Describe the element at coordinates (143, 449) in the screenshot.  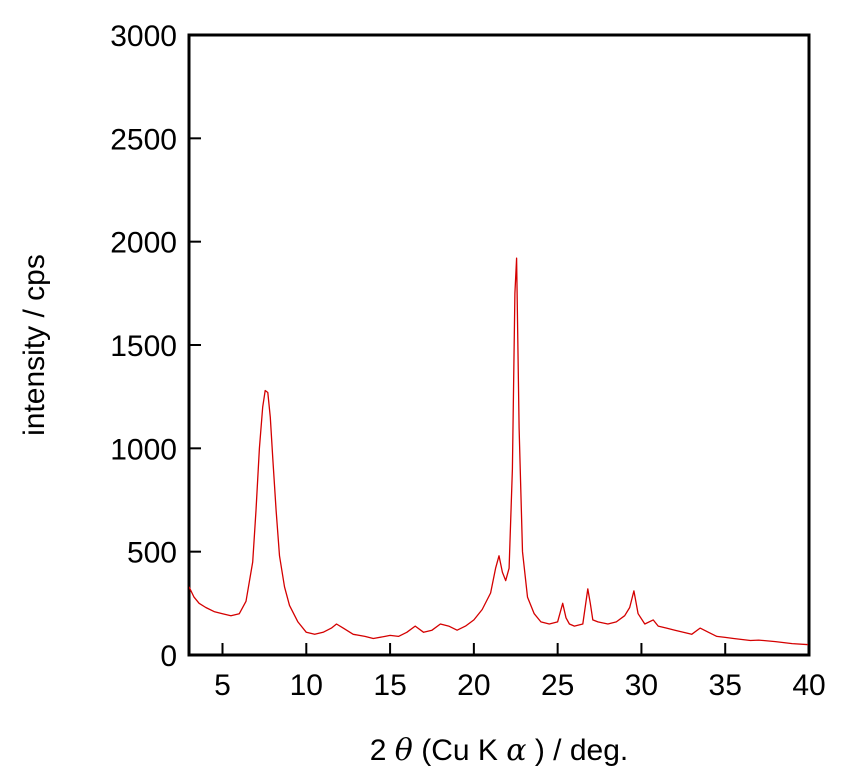
I see `y-tick-label: 1000` at that location.